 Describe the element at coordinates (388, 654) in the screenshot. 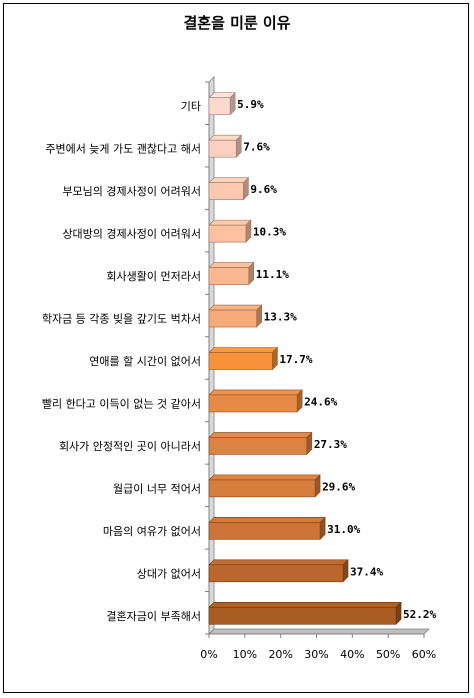

I see `x-tick-label: 50%` at that location.